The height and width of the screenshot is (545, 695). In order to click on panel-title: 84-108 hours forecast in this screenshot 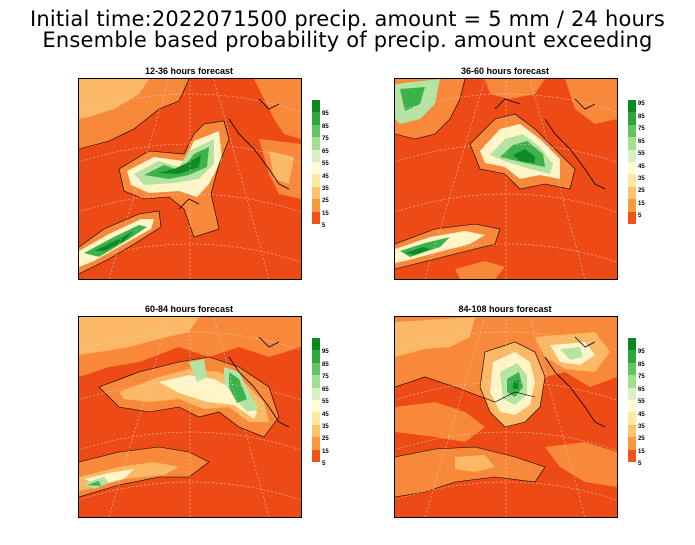, I will do `click(505, 309)`.